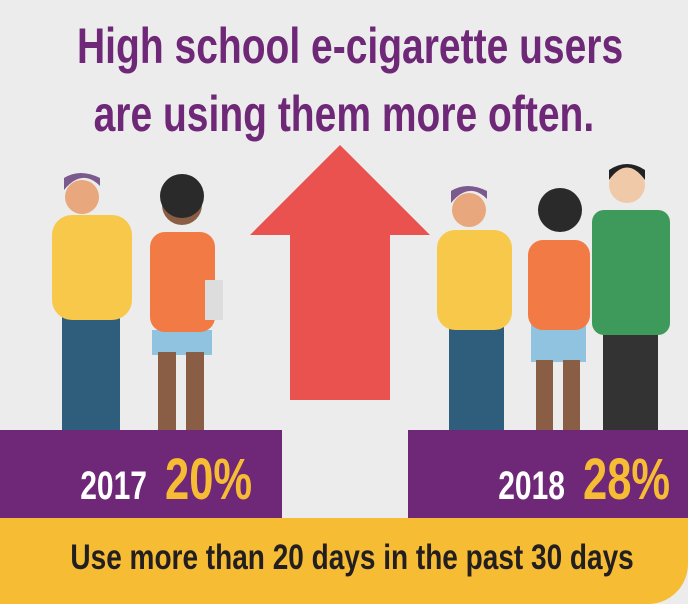 The width and height of the screenshot is (688, 604). I want to click on stat-box-2018, so click(548, 474).